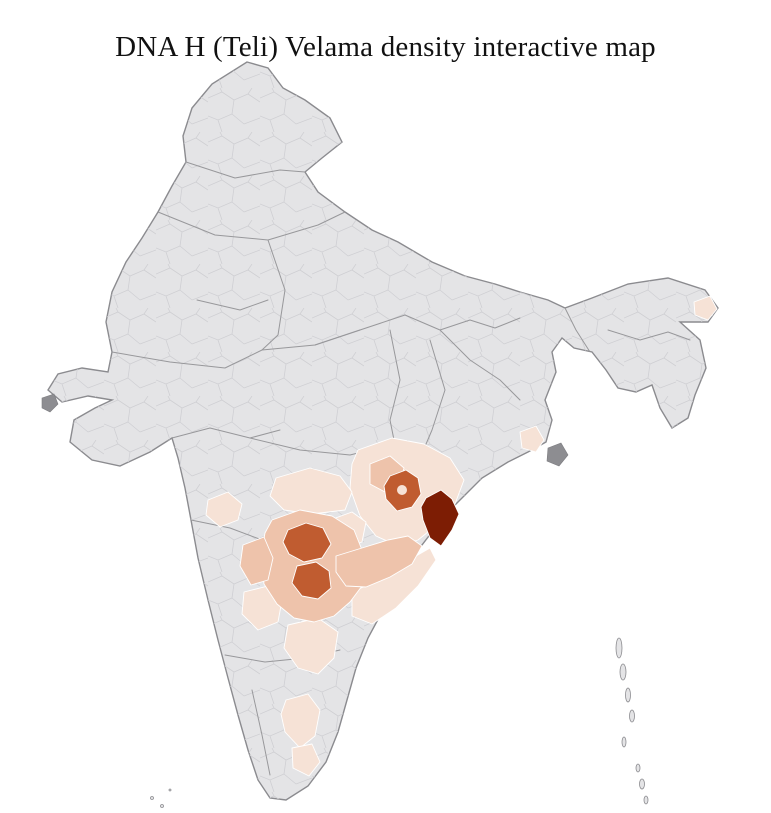 The image size is (771, 813). Describe the element at coordinates (402, 490) in the screenshot. I see `district-enclave` at that location.